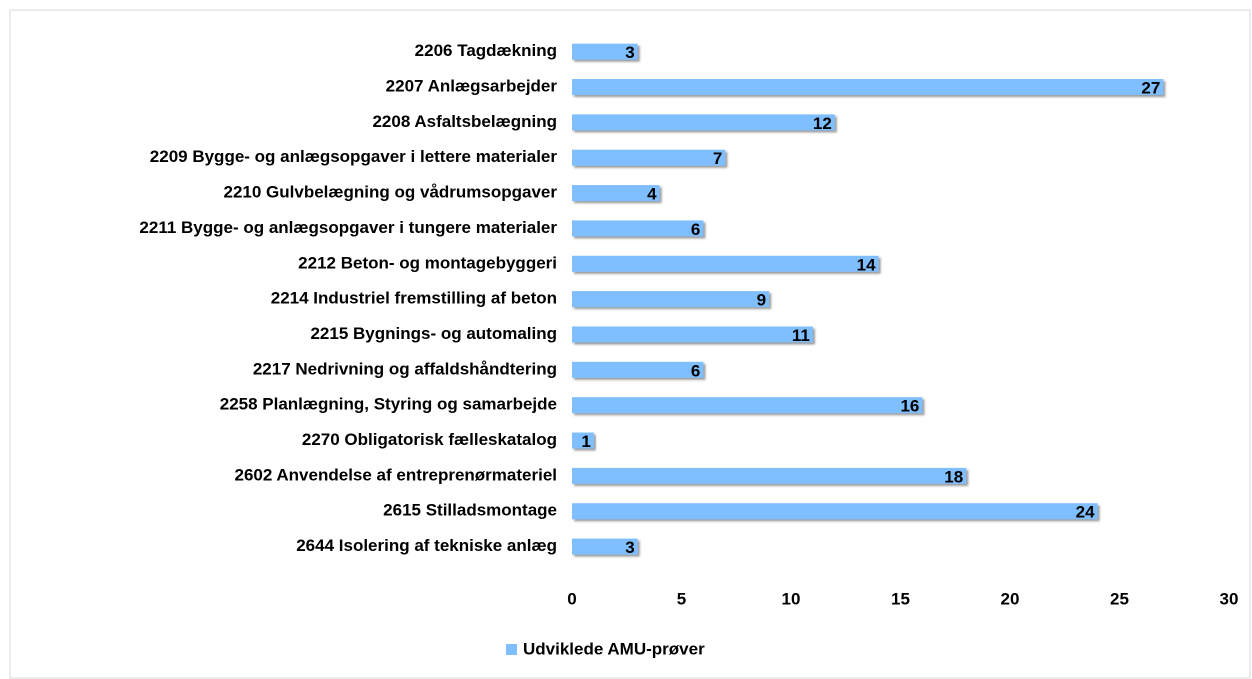 This screenshot has width=1252, height=679. What do you see at coordinates (652, 194) in the screenshot?
I see `data-label: 4` at bounding box center [652, 194].